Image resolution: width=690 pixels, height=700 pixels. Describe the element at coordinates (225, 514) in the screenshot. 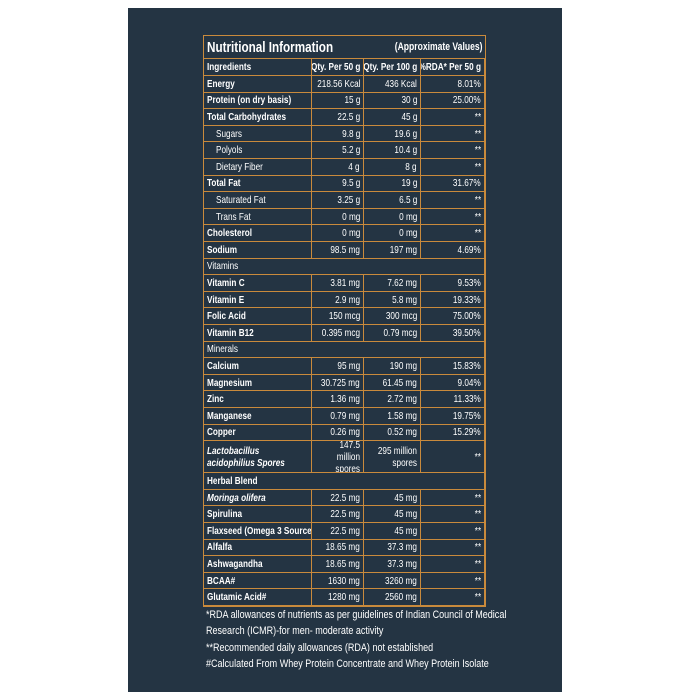

I see `cell-text: Spirulina` at that location.